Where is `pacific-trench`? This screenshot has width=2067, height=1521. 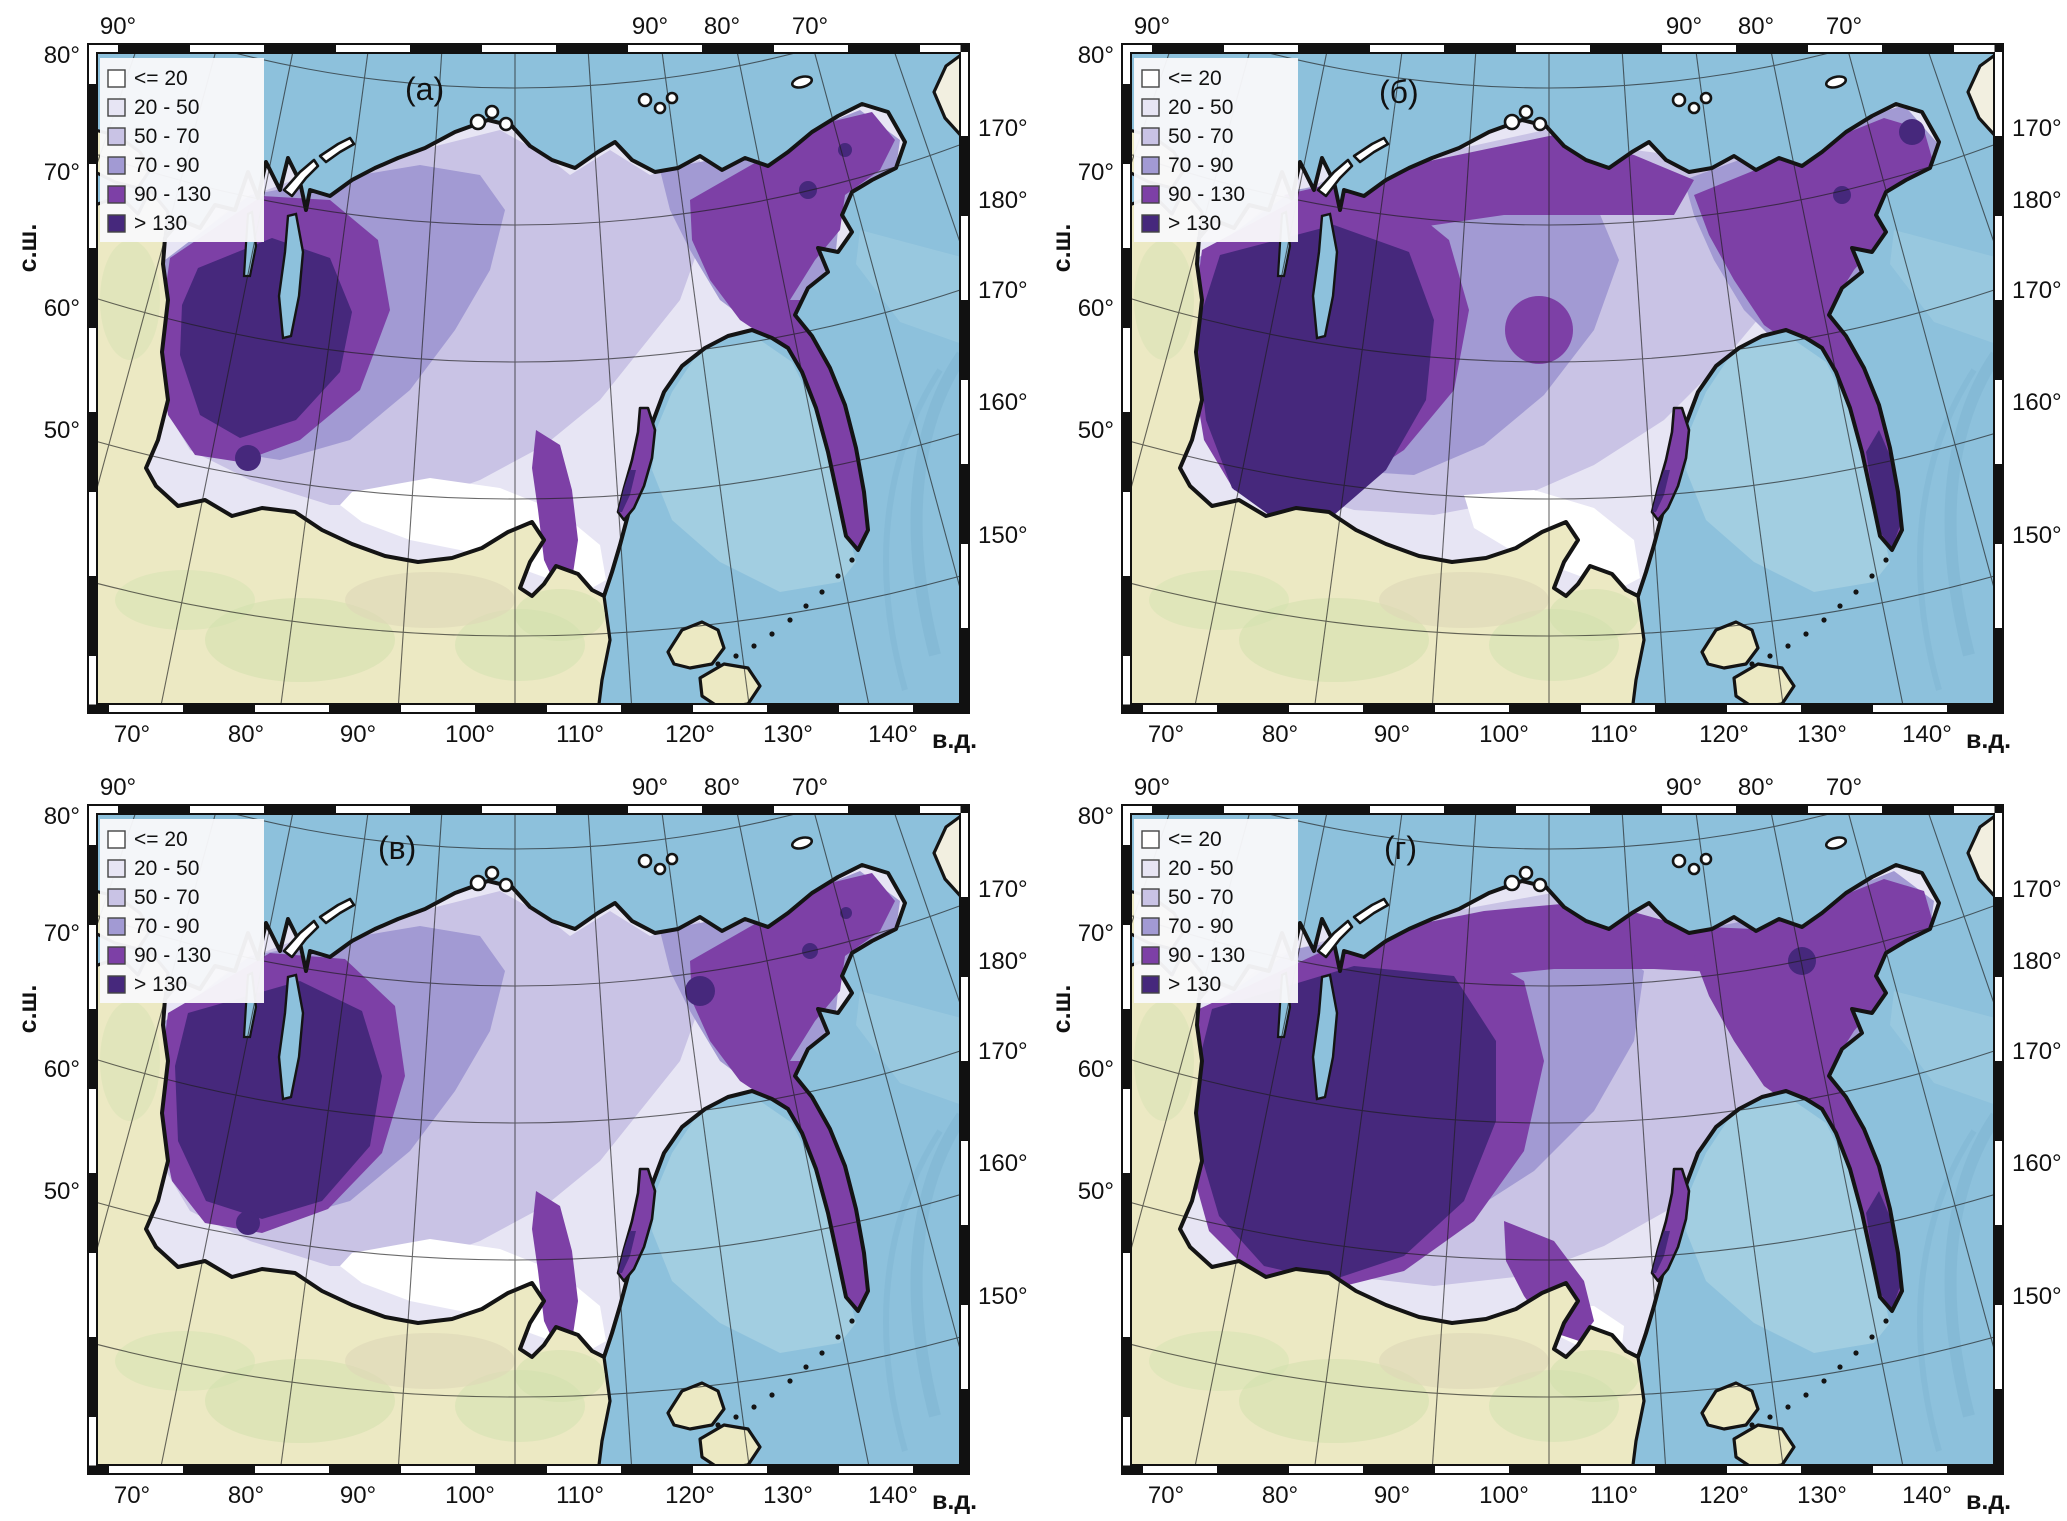 pacific-trench is located at coordinates (913, 529).